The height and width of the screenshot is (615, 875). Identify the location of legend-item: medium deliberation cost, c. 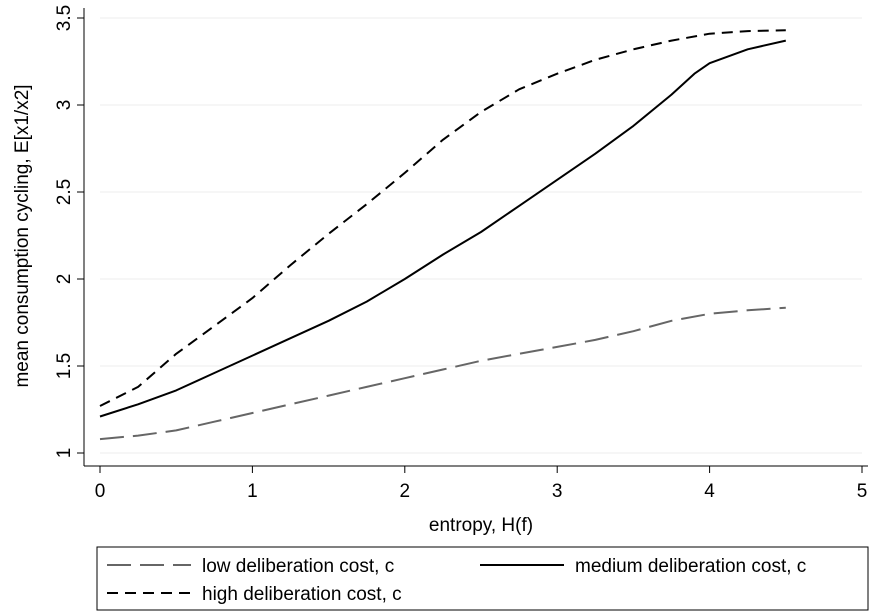
(643, 566).